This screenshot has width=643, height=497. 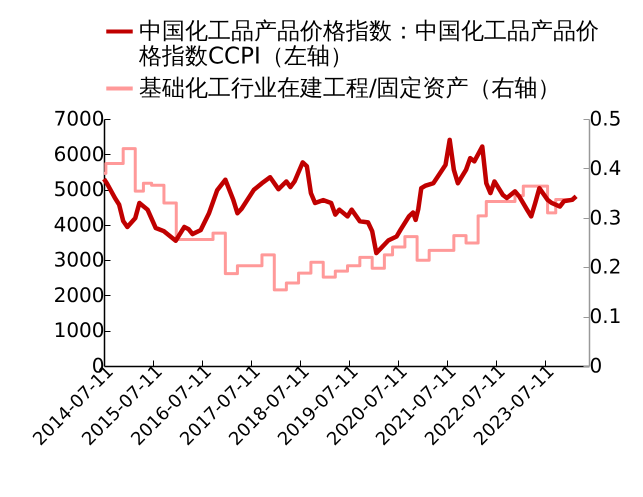 I want to click on y-tick-label: 3000, so click(x=79, y=260).